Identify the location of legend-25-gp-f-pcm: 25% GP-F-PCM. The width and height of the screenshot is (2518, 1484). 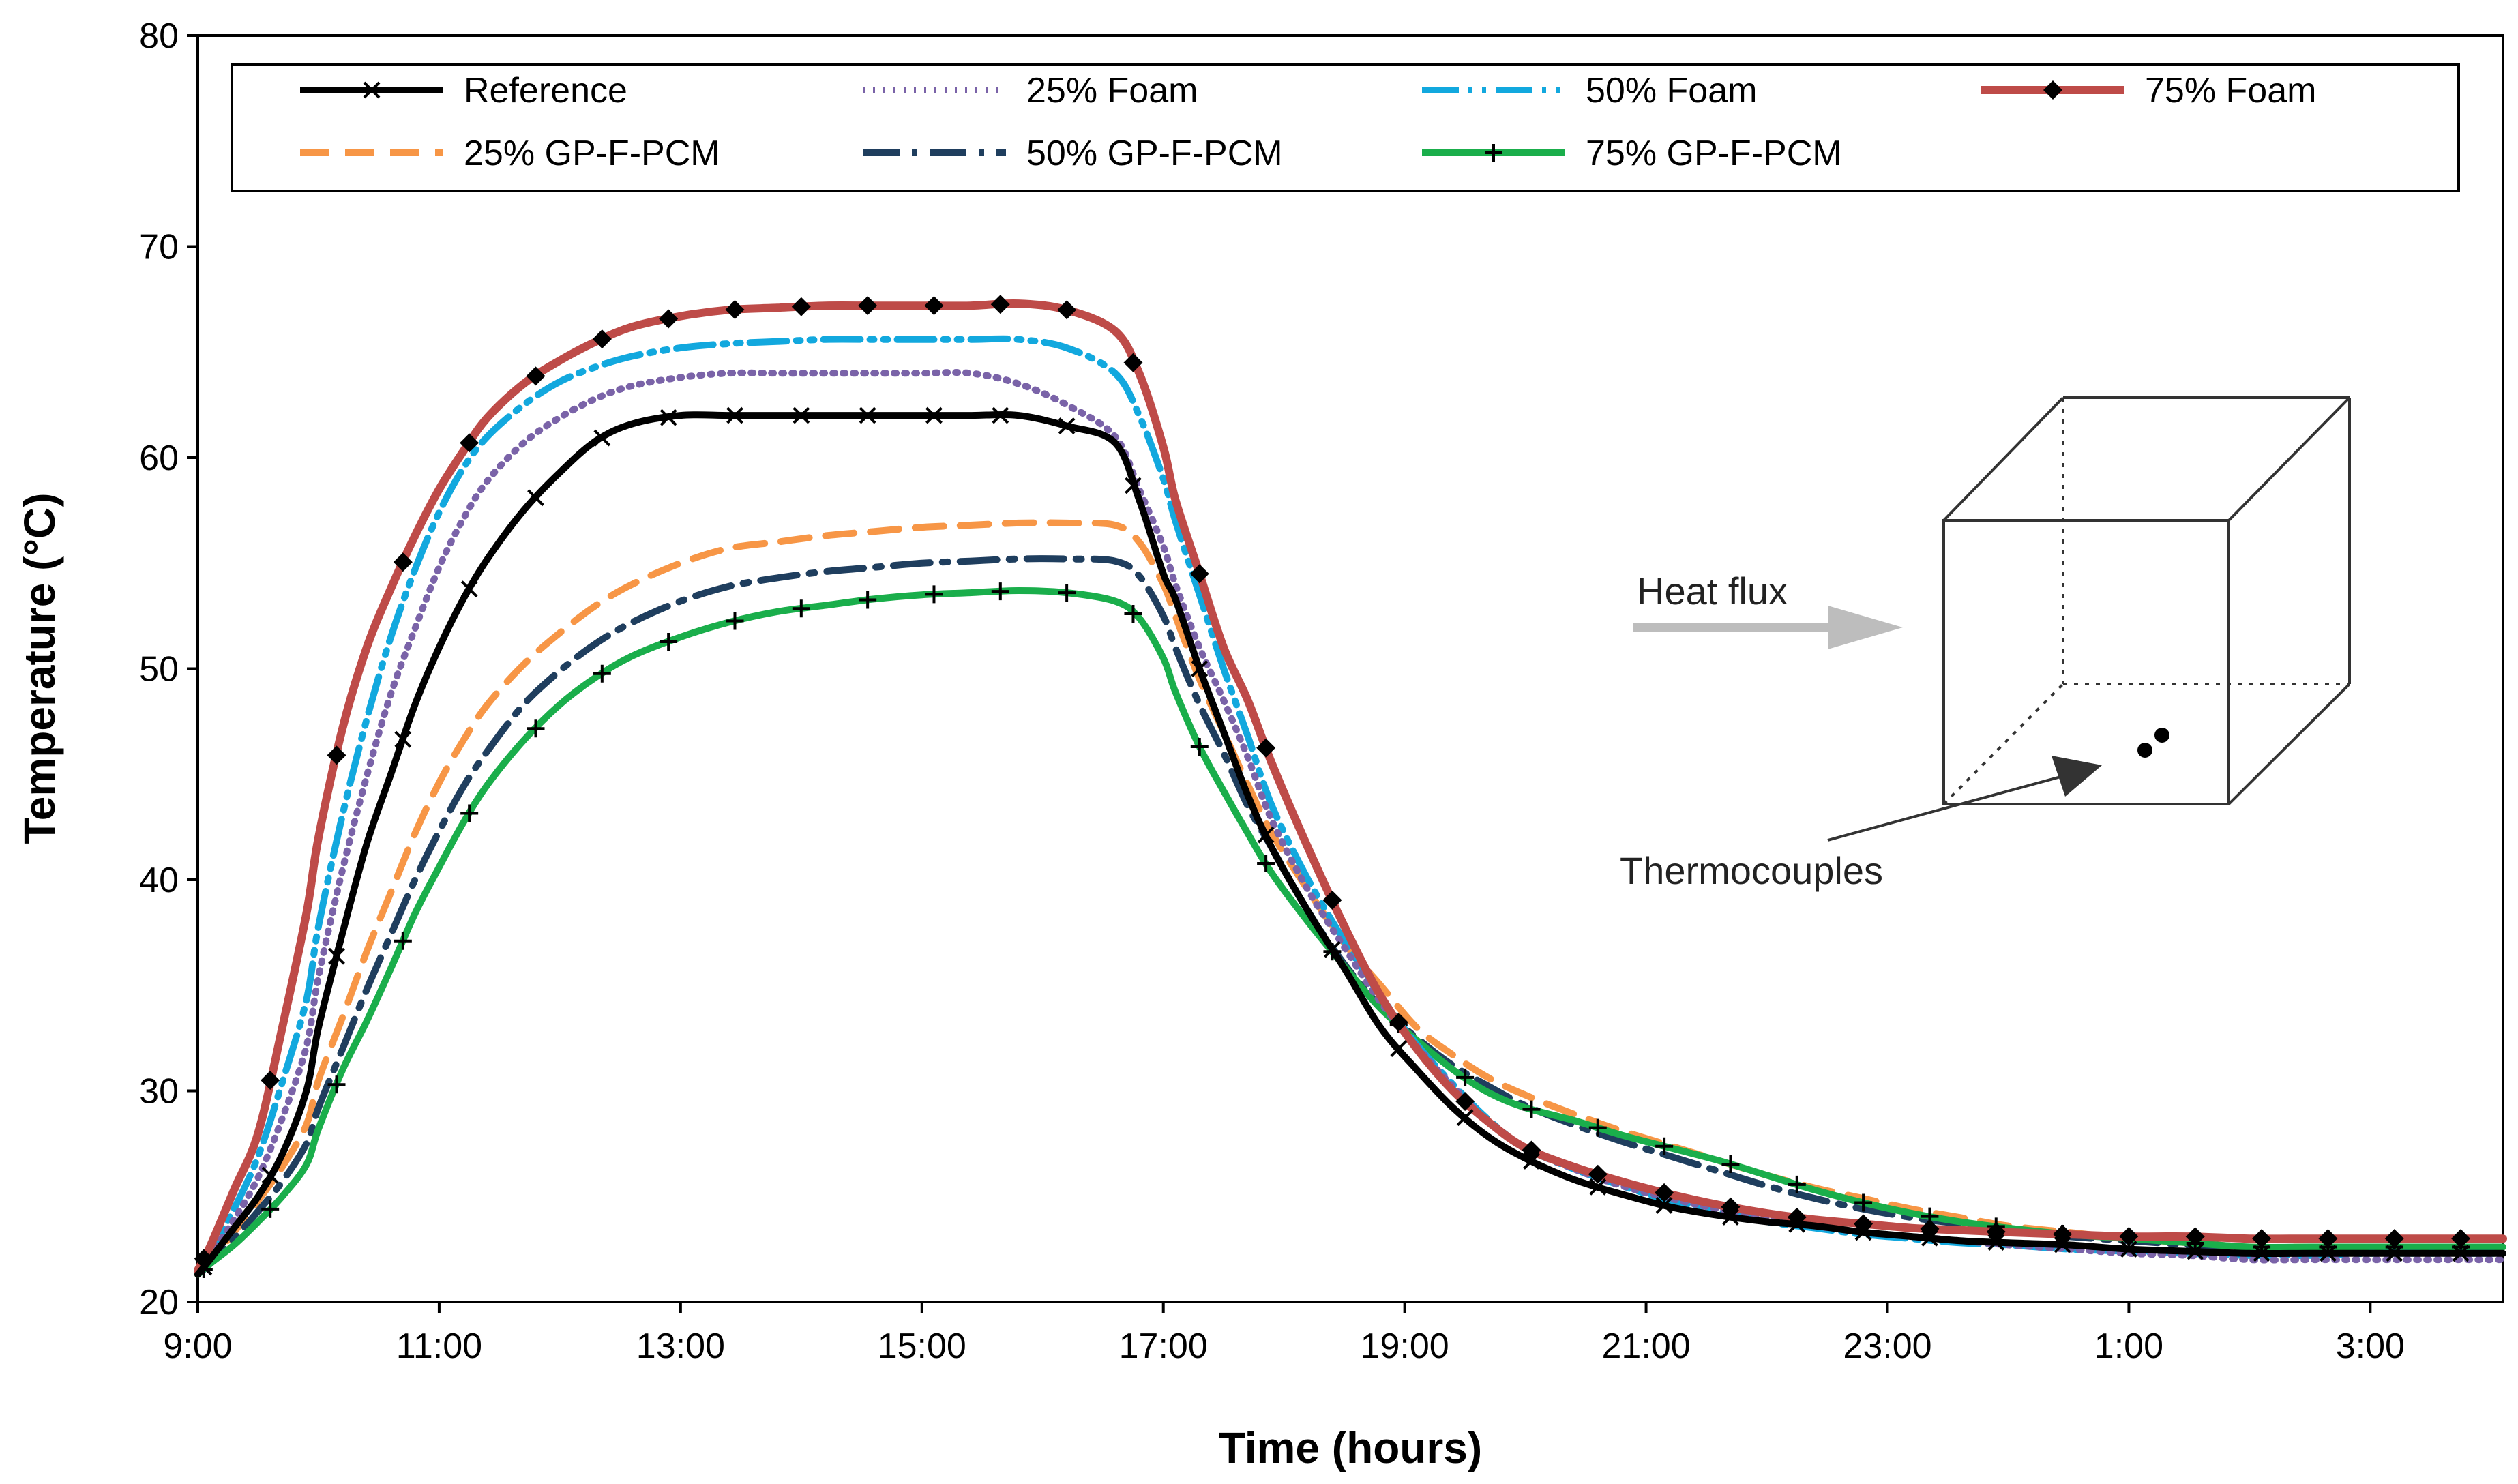
(510, 153).